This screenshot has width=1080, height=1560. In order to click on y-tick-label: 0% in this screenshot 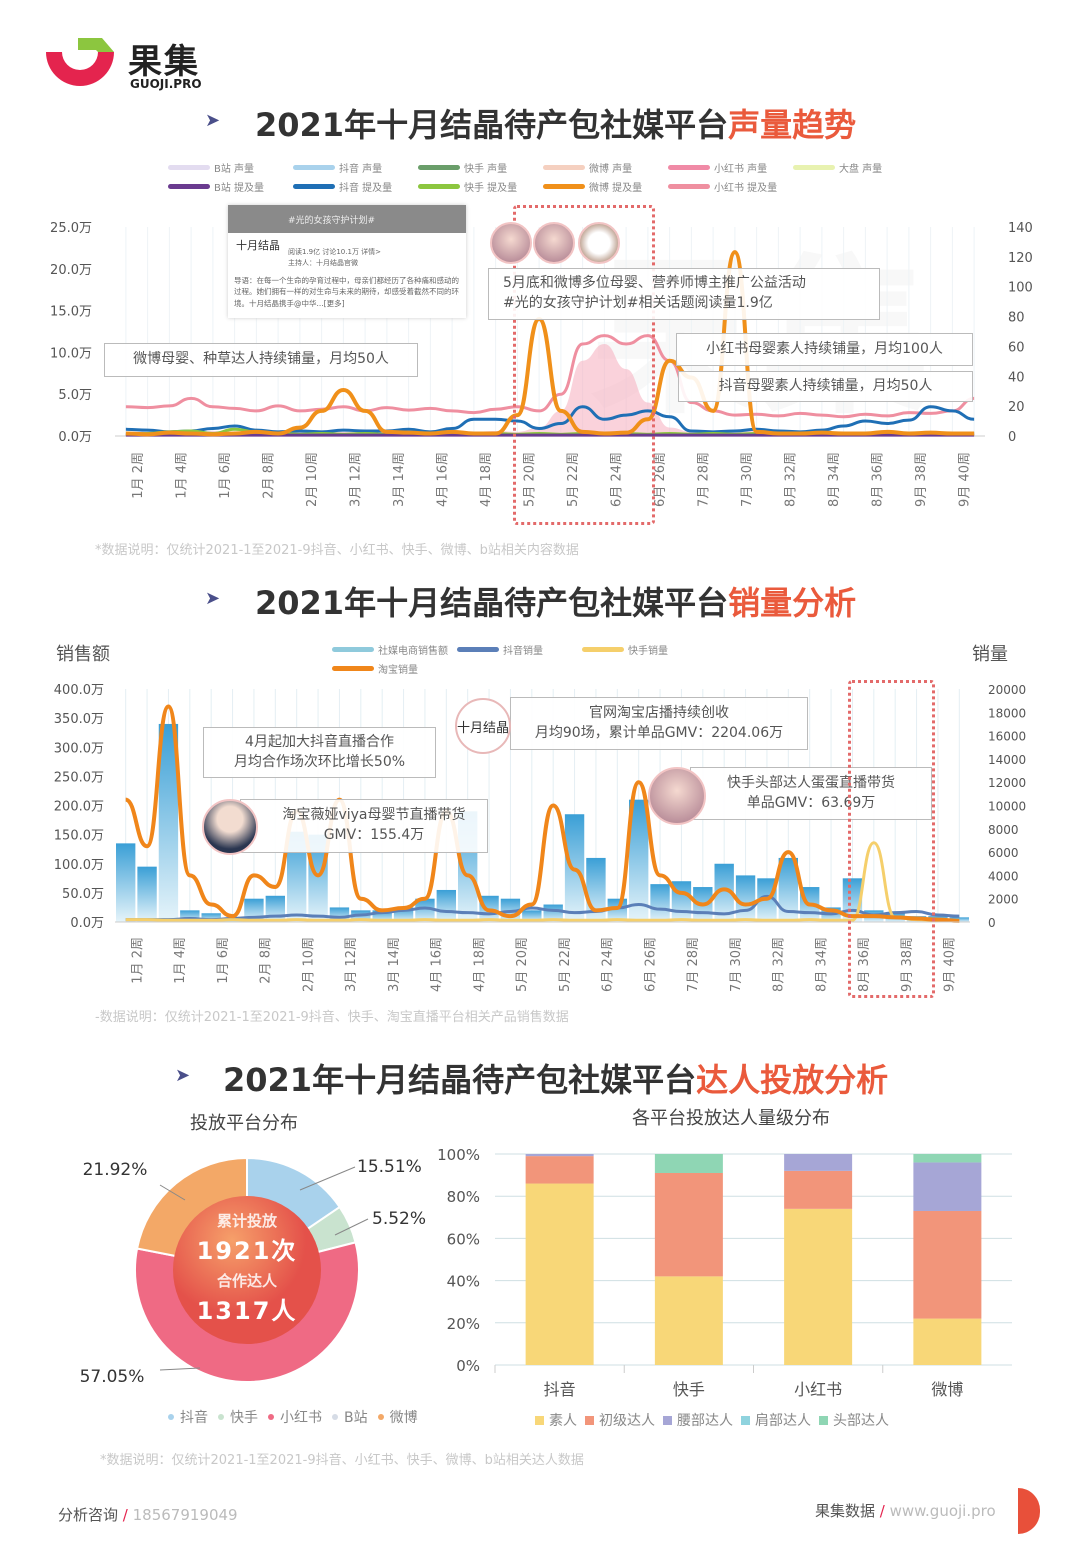, I will do `click(468, 1366)`.